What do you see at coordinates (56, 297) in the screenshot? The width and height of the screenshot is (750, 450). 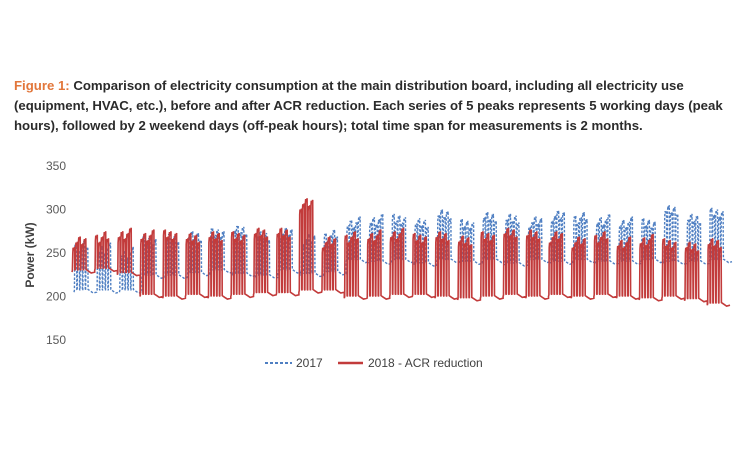 I see `y-tick-label: 200` at bounding box center [56, 297].